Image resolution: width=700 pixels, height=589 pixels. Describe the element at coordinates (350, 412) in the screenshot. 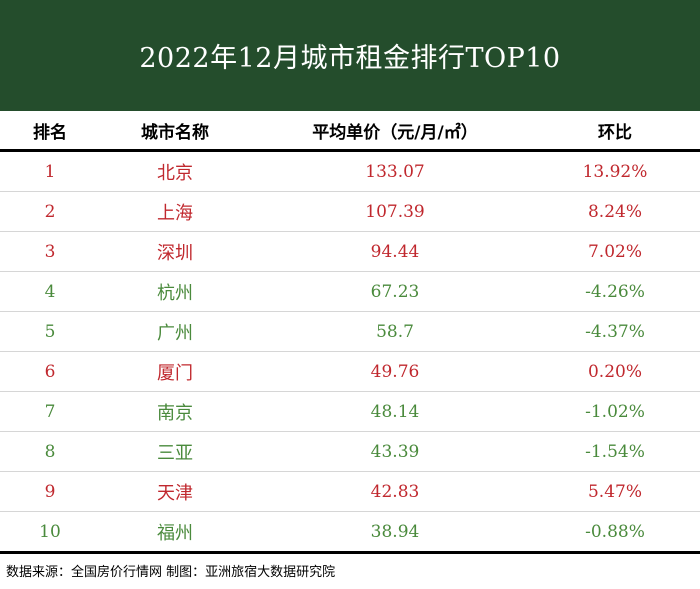

I see `table-row: 7 南京 48.14 -1.02%` at that location.